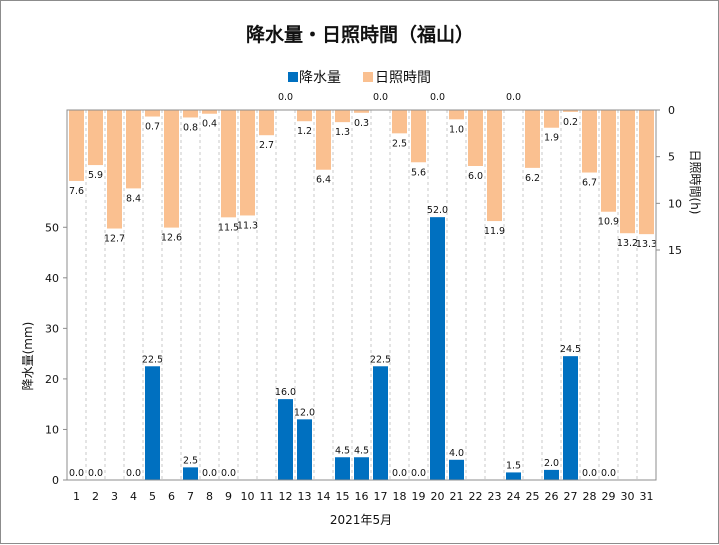  What do you see at coordinates (320, 78) in the screenshot?
I see `legend-label-rain: 降水量` at bounding box center [320, 78].